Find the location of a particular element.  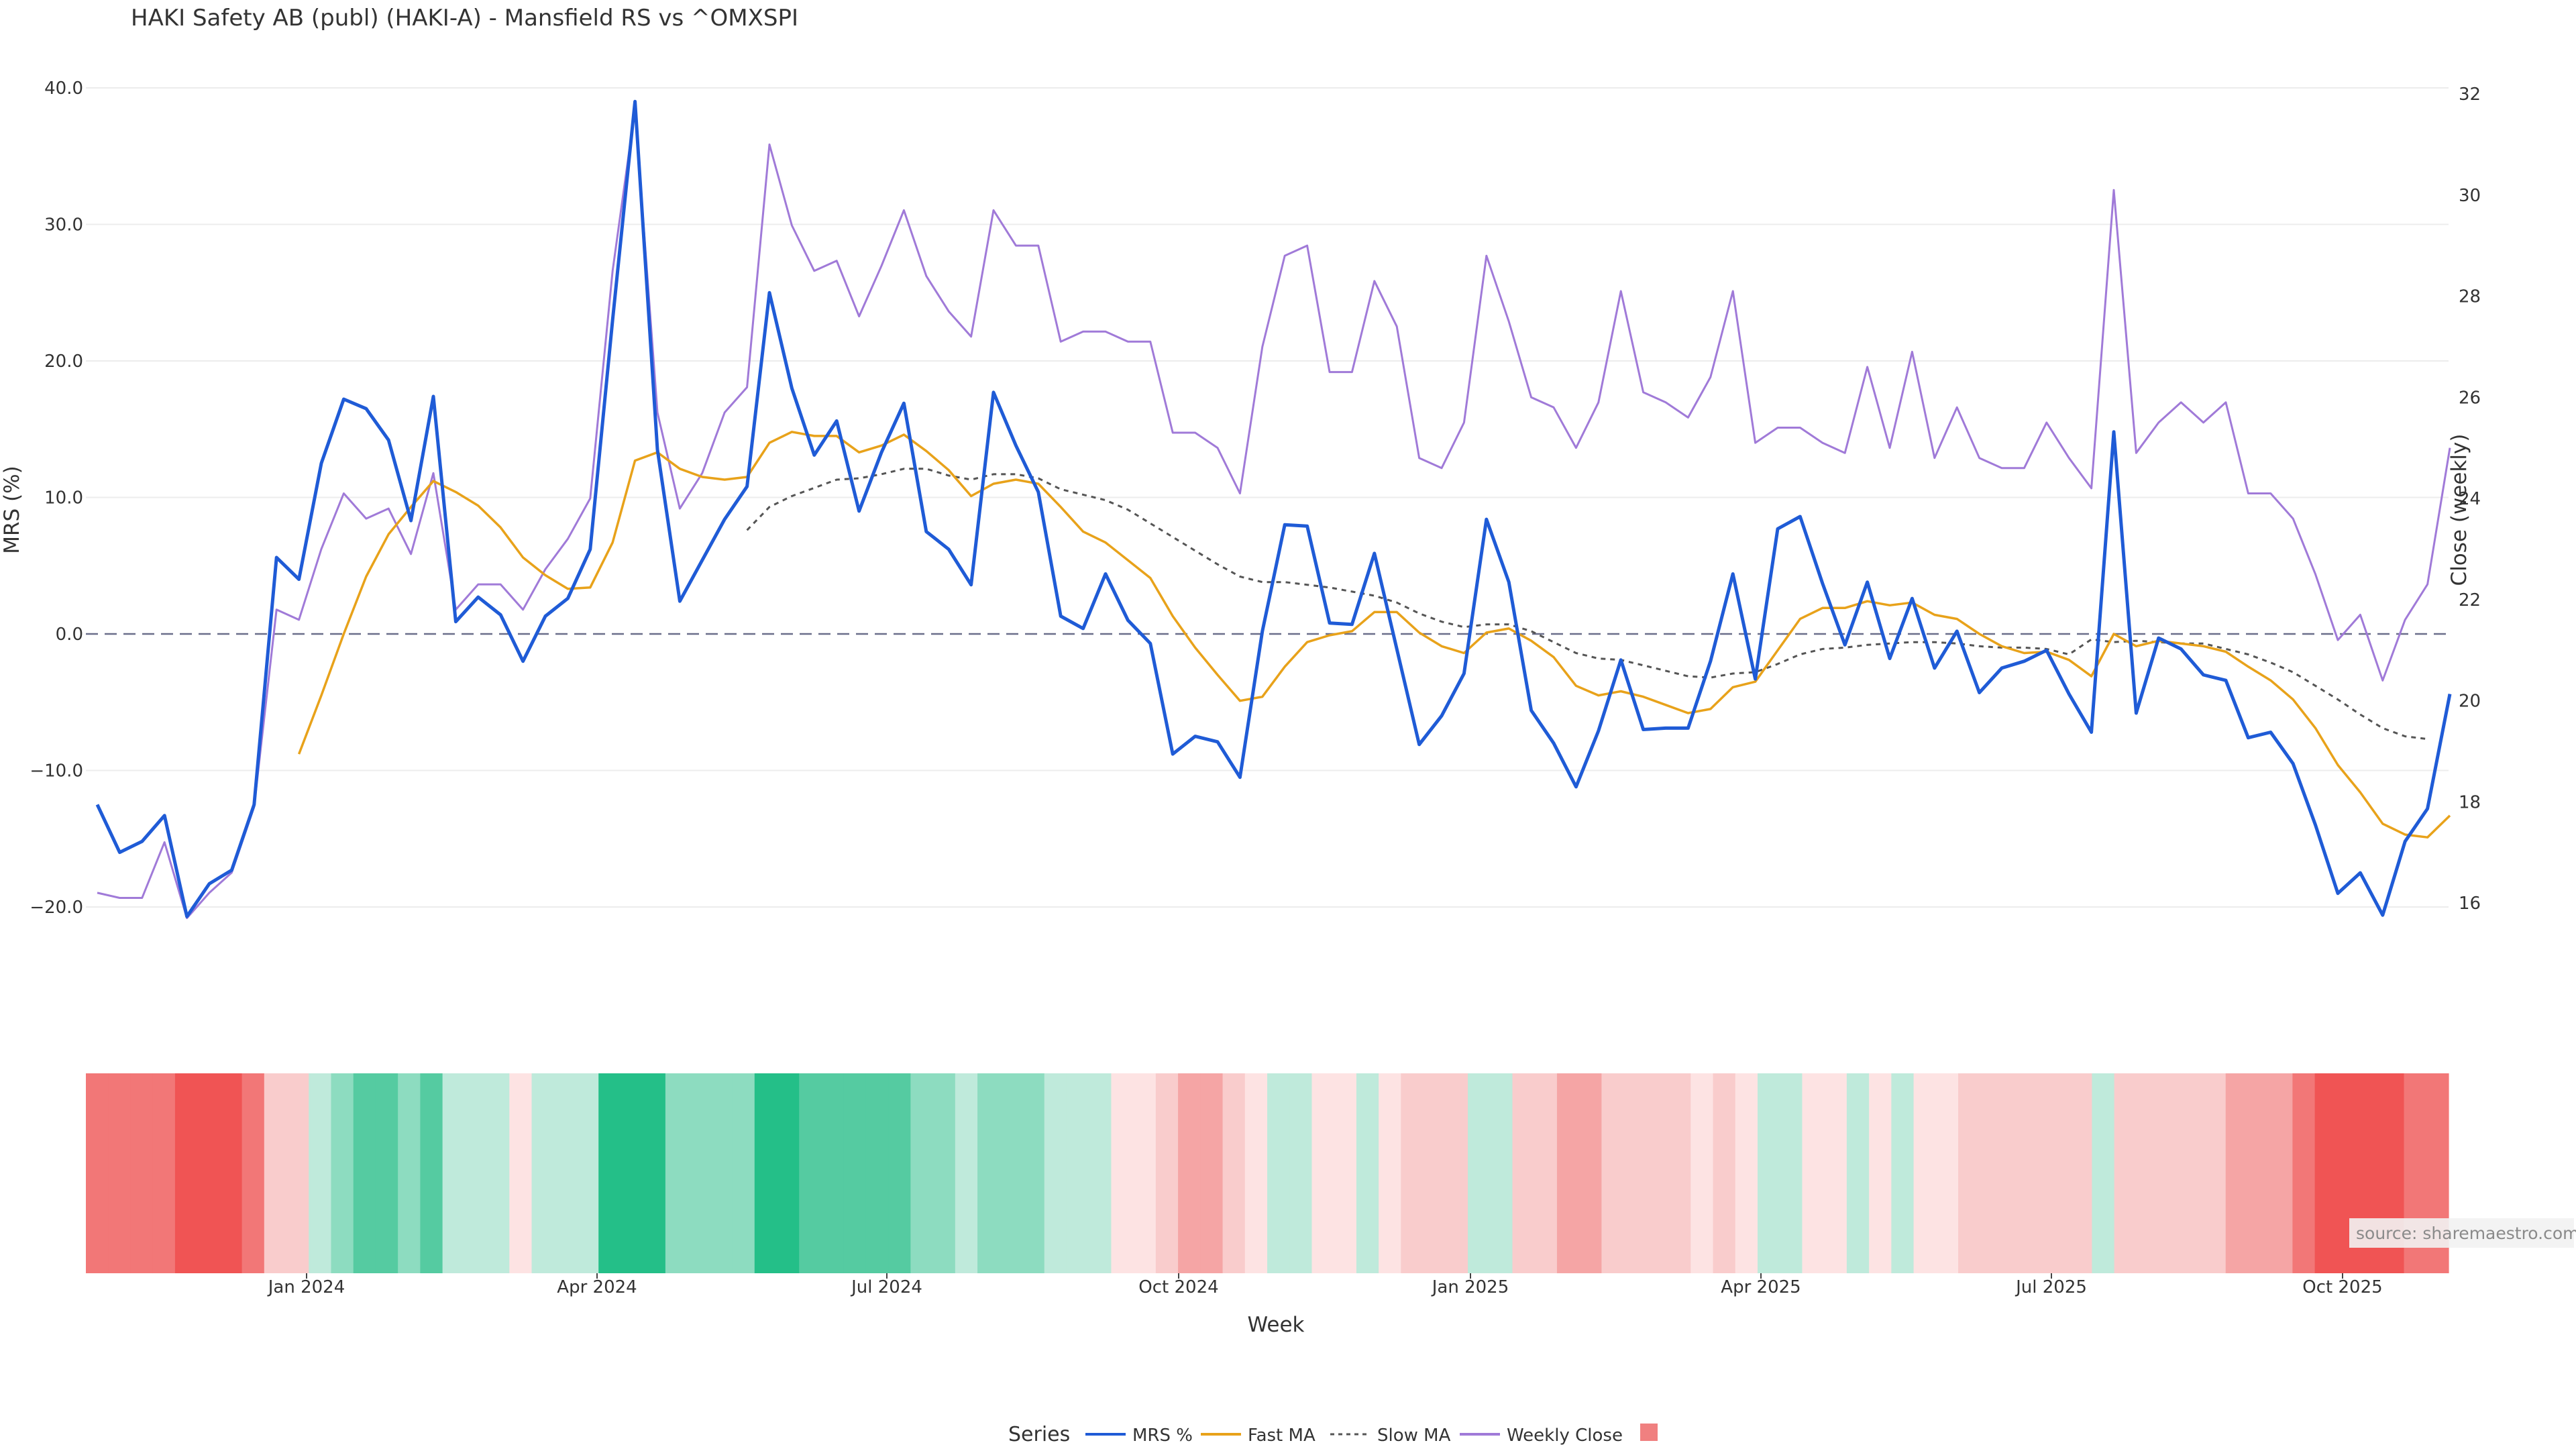

left-axis-title: MRS (%) is located at coordinates (12, 509).